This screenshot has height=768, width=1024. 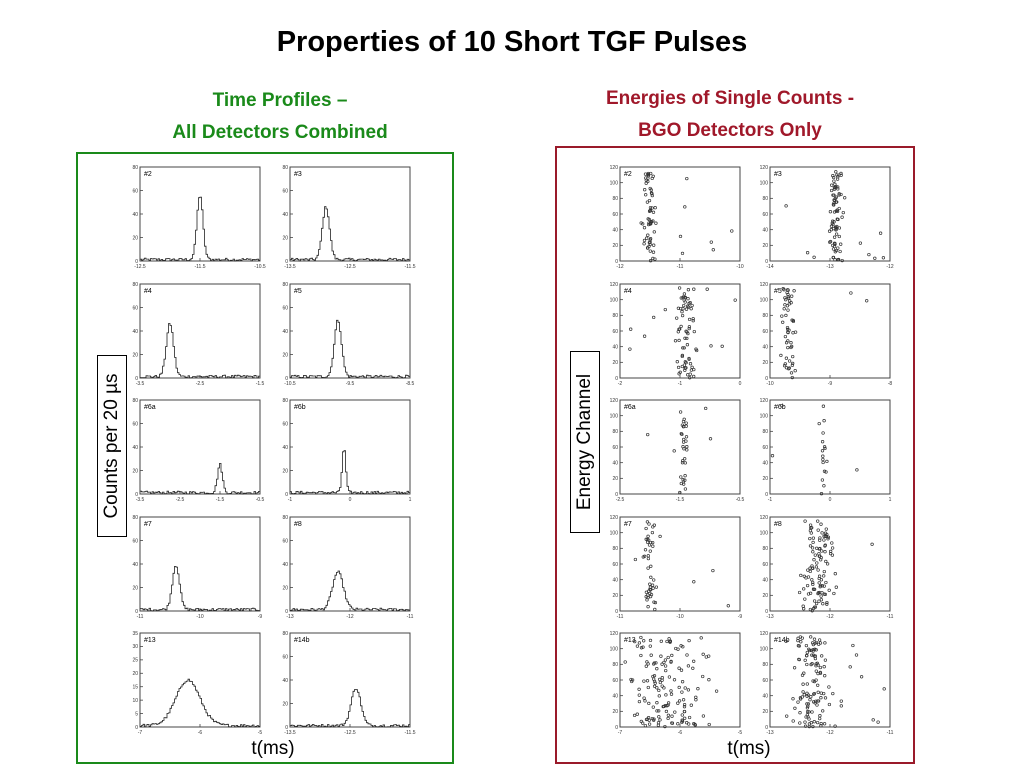 I want to click on time-profile-7-plot-frame, so click(x=200, y=564).